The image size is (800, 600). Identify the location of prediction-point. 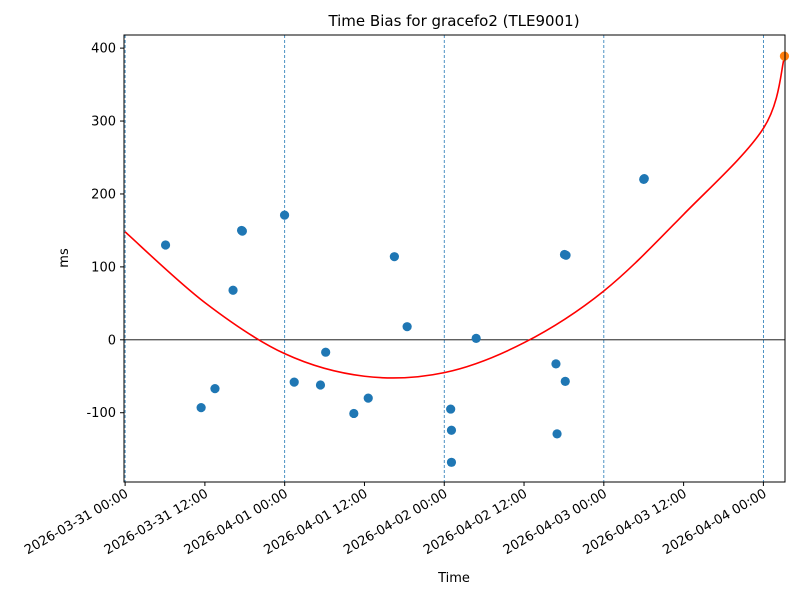
(784, 56).